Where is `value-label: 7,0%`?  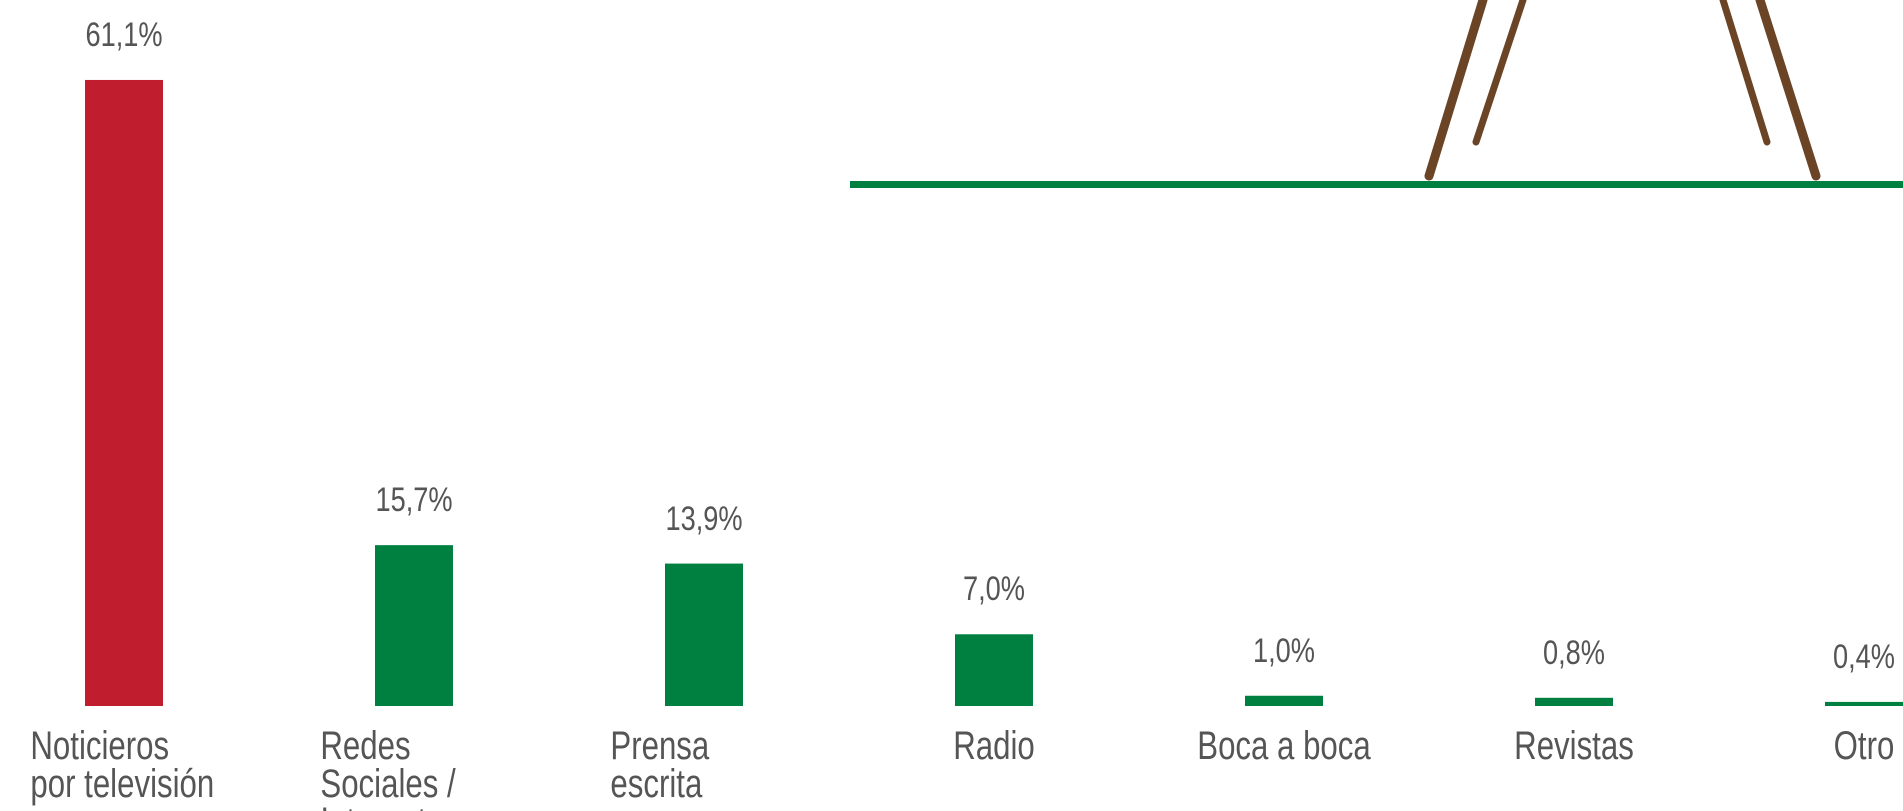
value-label: 7,0% is located at coordinates (994, 589).